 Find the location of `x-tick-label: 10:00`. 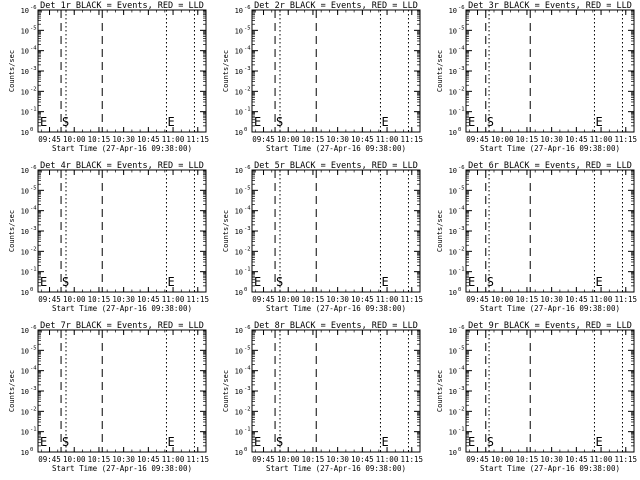

x-tick-label: 10:00 is located at coordinates (502, 139).